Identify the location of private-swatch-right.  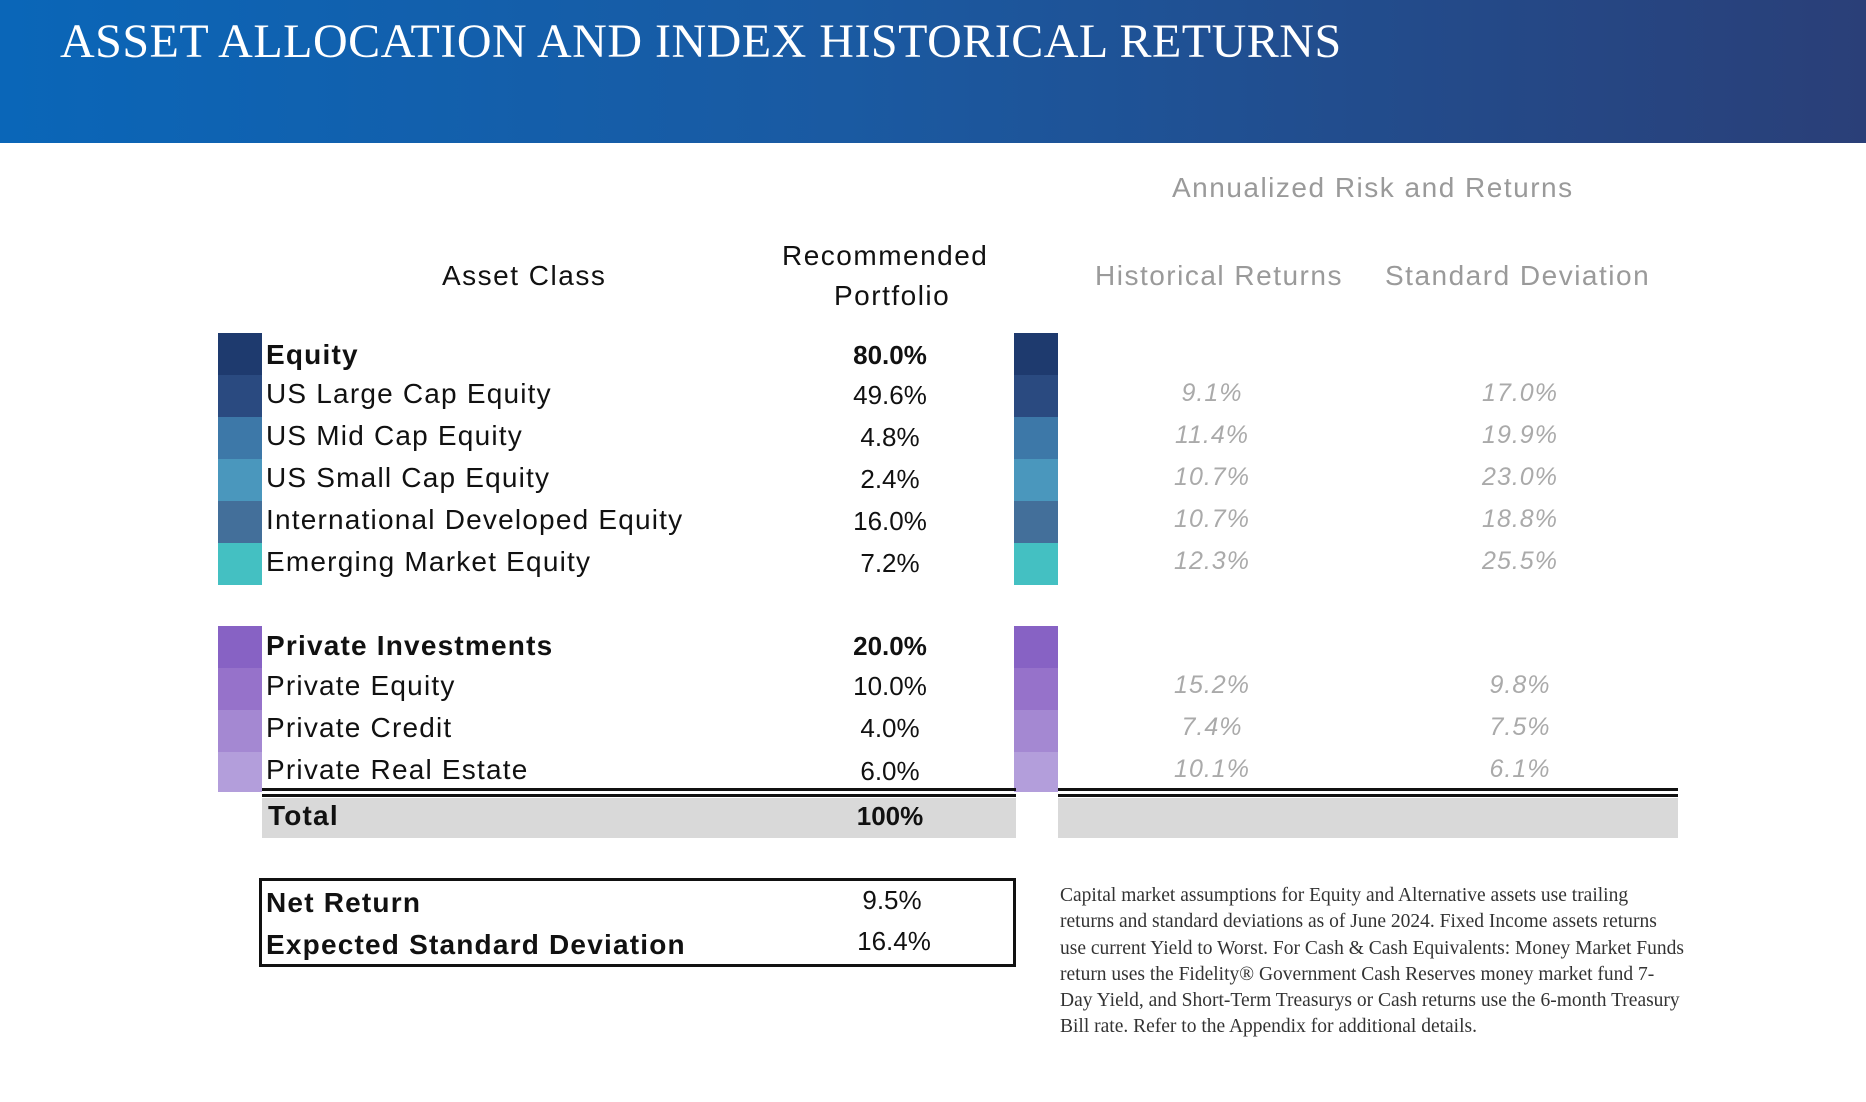
(1036, 647).